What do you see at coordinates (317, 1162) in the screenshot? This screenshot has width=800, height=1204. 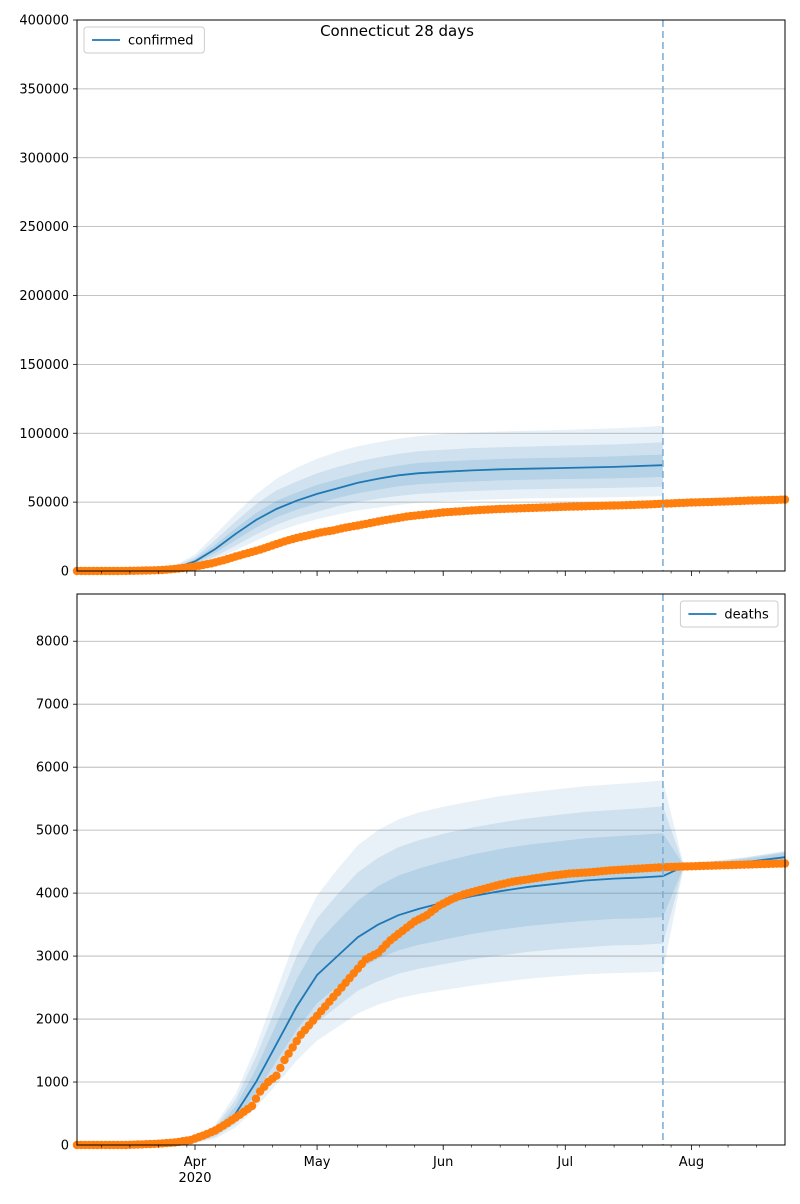 I see `xtick-label: May` at bounding box center [317, 1162].